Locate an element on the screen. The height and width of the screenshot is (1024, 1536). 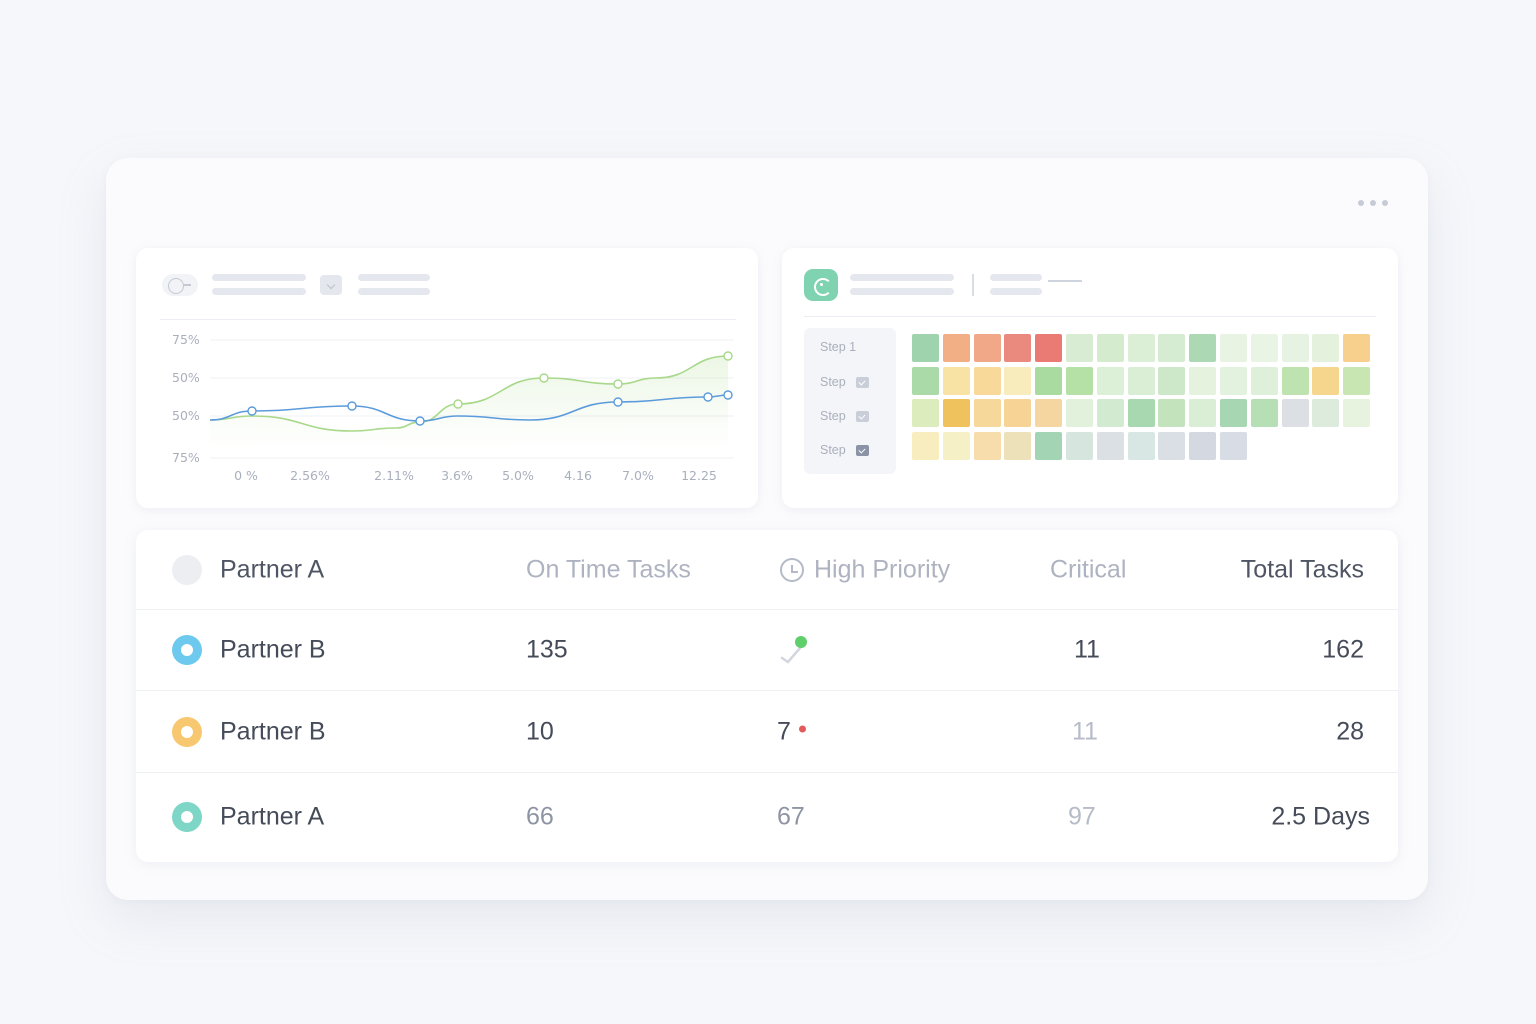
y-tick-label: 50% is located at coordinates (186, 377).